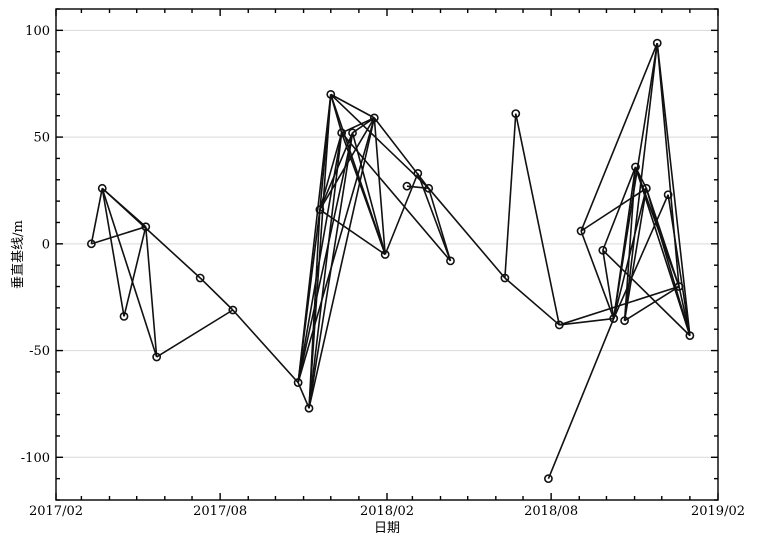 The height and width of the screenshot is (550, 760). I want to click on x-tick-label: 2018/02, so click(387, 511).